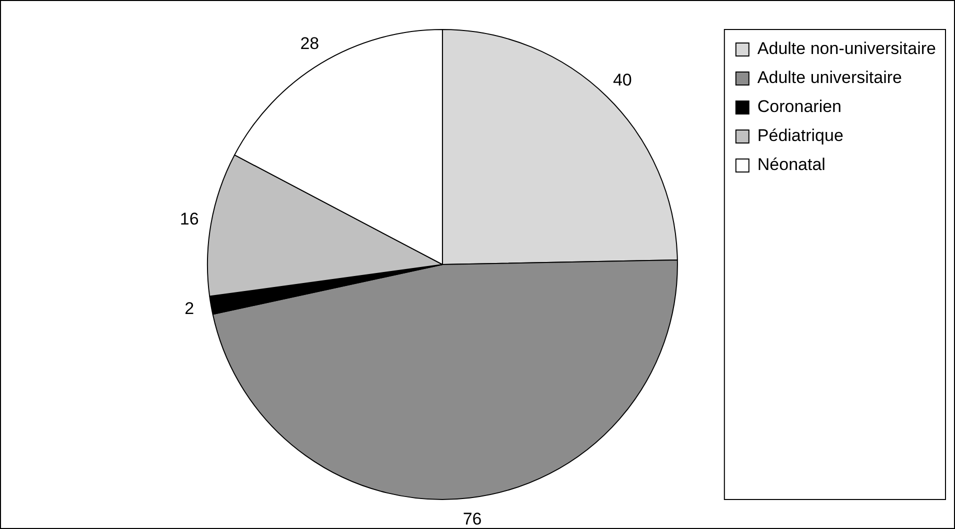 This screenshot has height=529, width=955. I want to click on legend-label: Coronarien, so click(799, 106).